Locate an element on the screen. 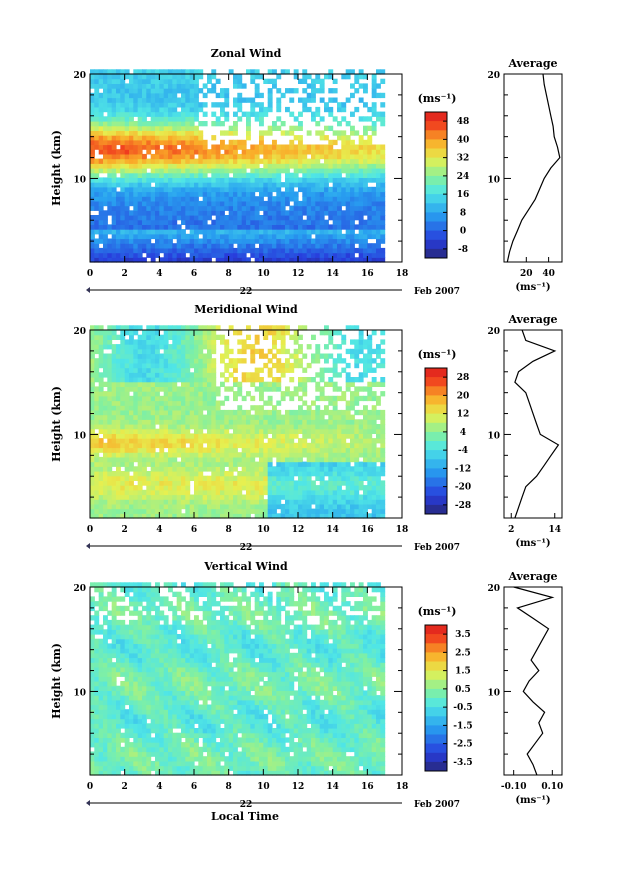 The image size is (620, 877). average-x-tick-label: 2 is located at coordinates (511, 530).